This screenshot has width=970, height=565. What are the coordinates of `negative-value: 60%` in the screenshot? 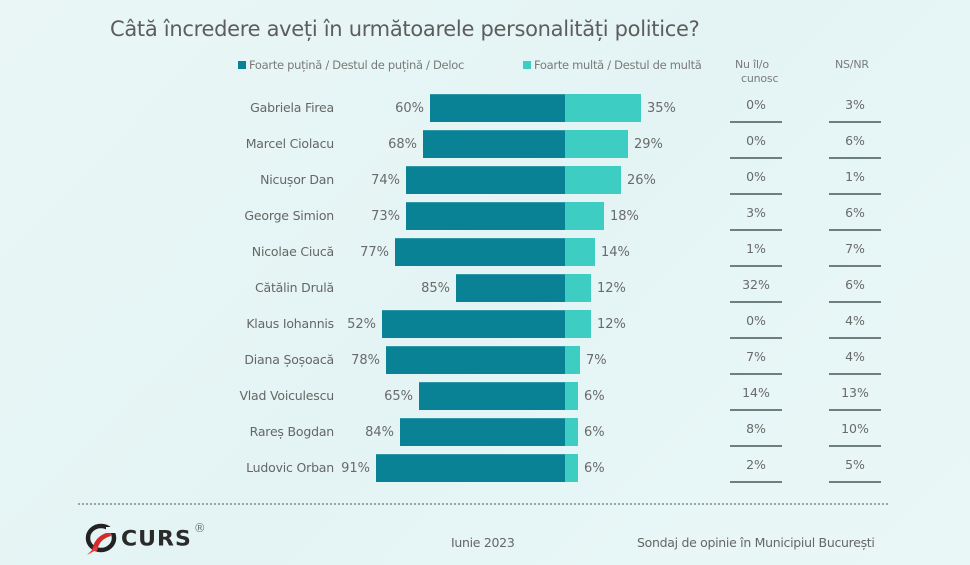 It's located at (409, 108).